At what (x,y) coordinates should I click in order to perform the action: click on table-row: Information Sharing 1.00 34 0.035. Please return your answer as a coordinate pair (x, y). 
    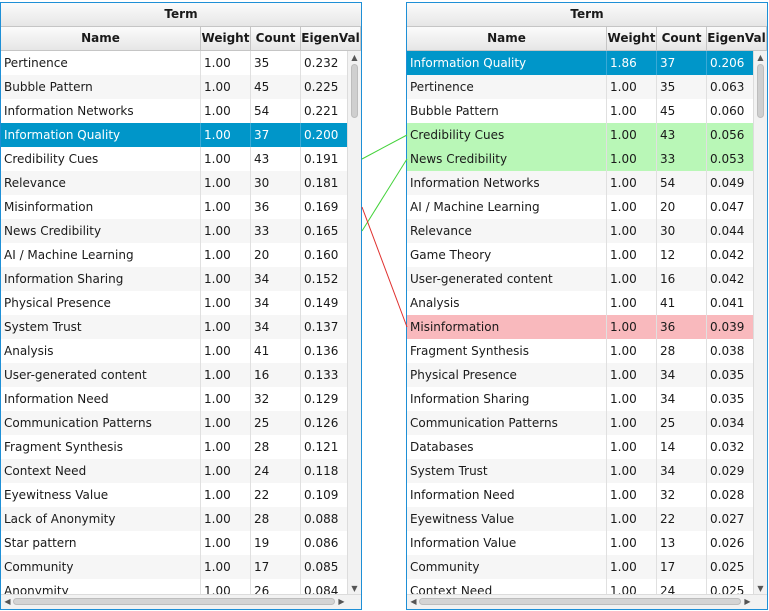
    Looking at the image, I should click on (581, 399).